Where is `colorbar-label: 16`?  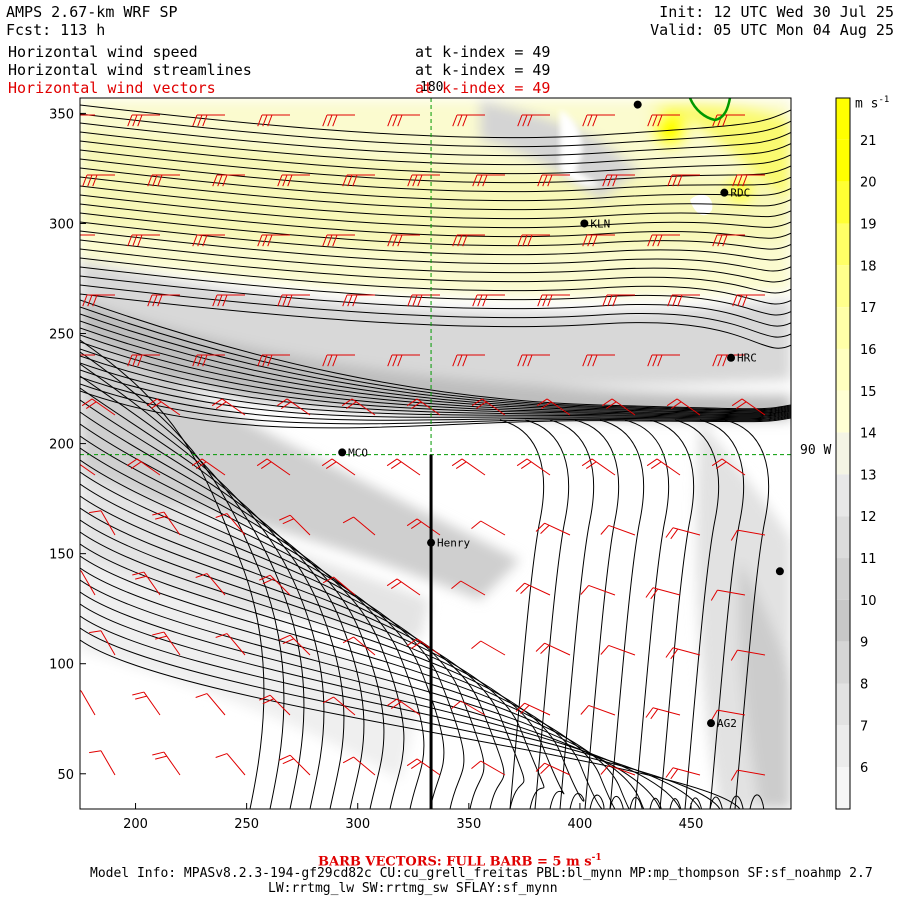 colorbar-label: 16 is located at coordinates (868, 350).